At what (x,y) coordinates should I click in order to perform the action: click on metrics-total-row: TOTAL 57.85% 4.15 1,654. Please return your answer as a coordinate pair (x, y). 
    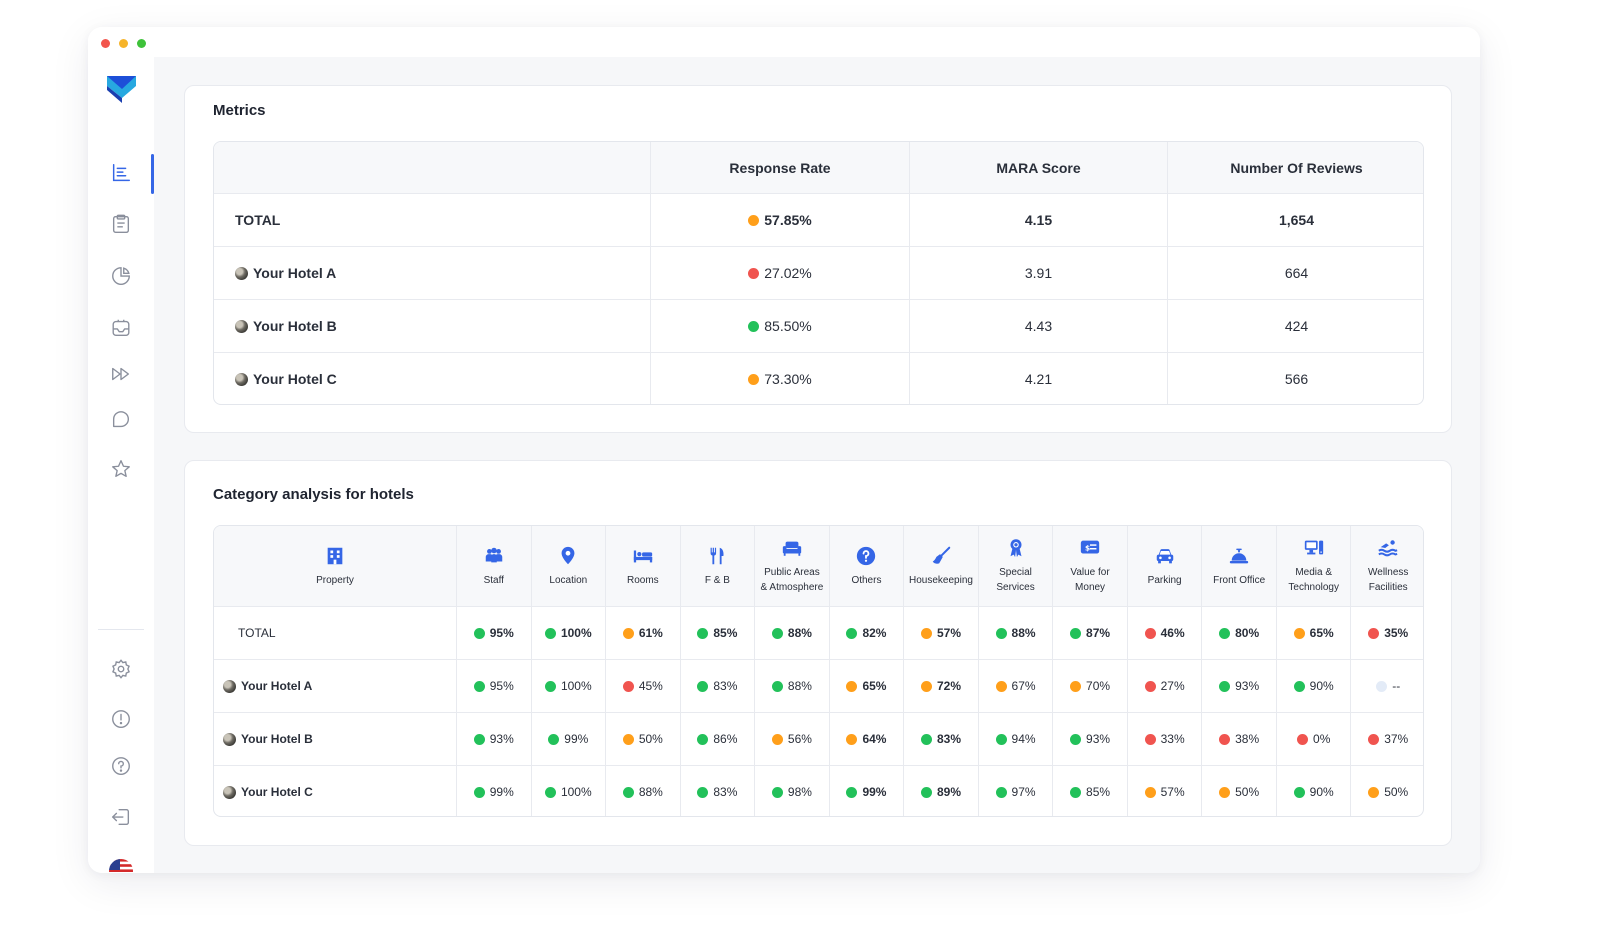
    Looking at the image, I should click on (818, 219).